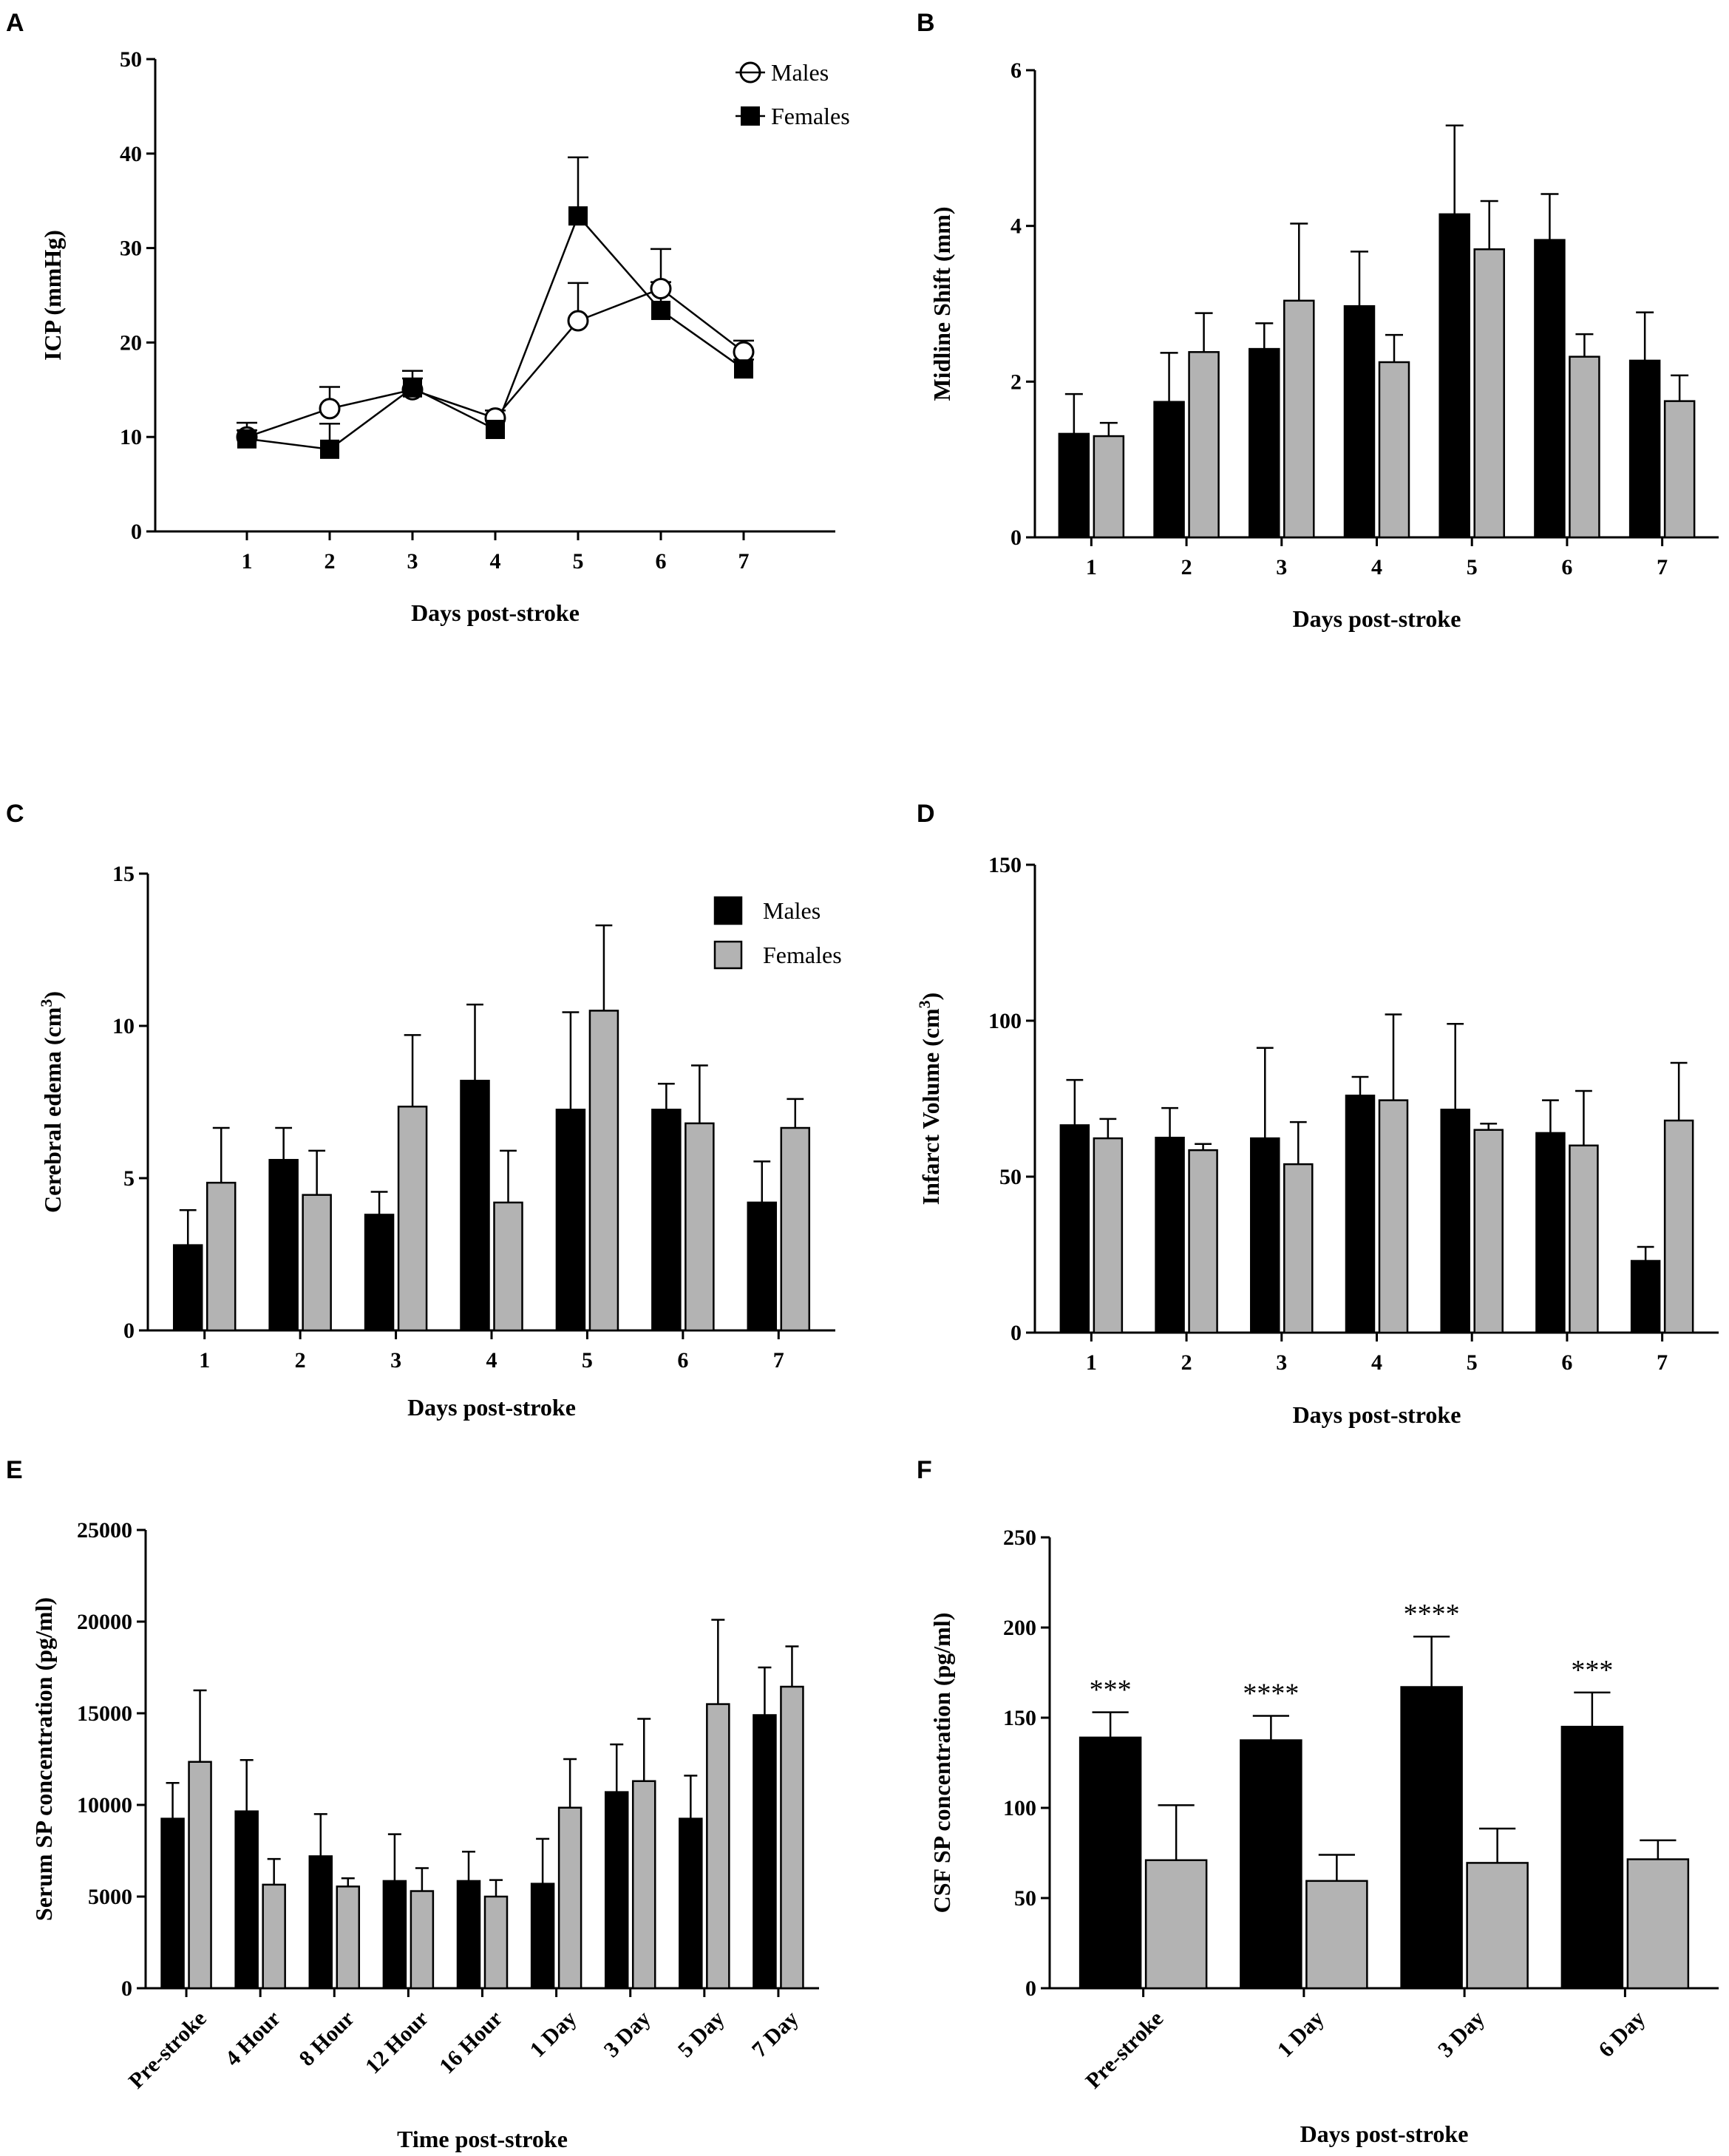  Describe the element at coordinates (52, 1110) in the screenshot. I see `y-axis-label-text: Cerebral edema (cm` at that location.